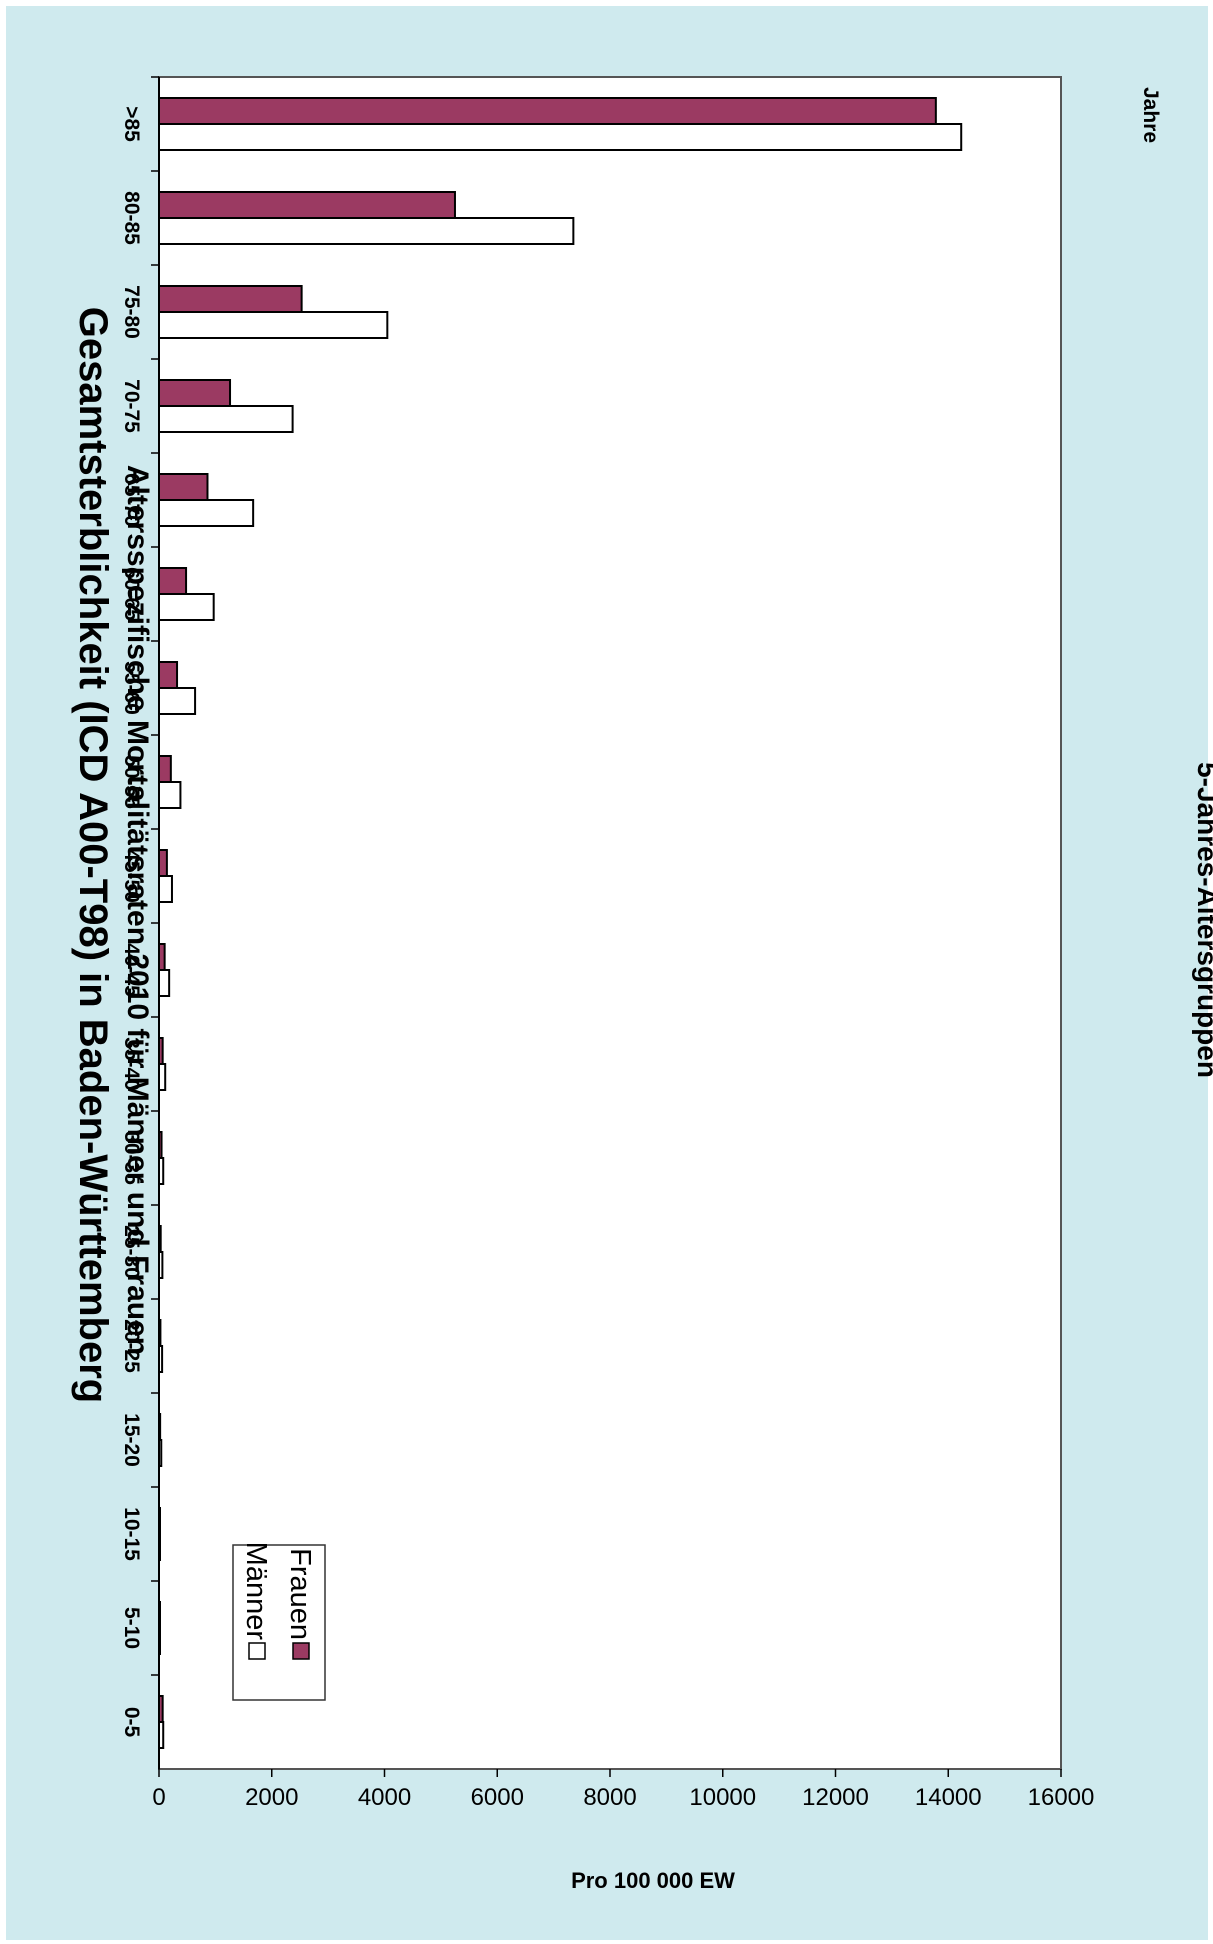  I want to click on y-tick-label-5: 10000, so click(722, 1797).